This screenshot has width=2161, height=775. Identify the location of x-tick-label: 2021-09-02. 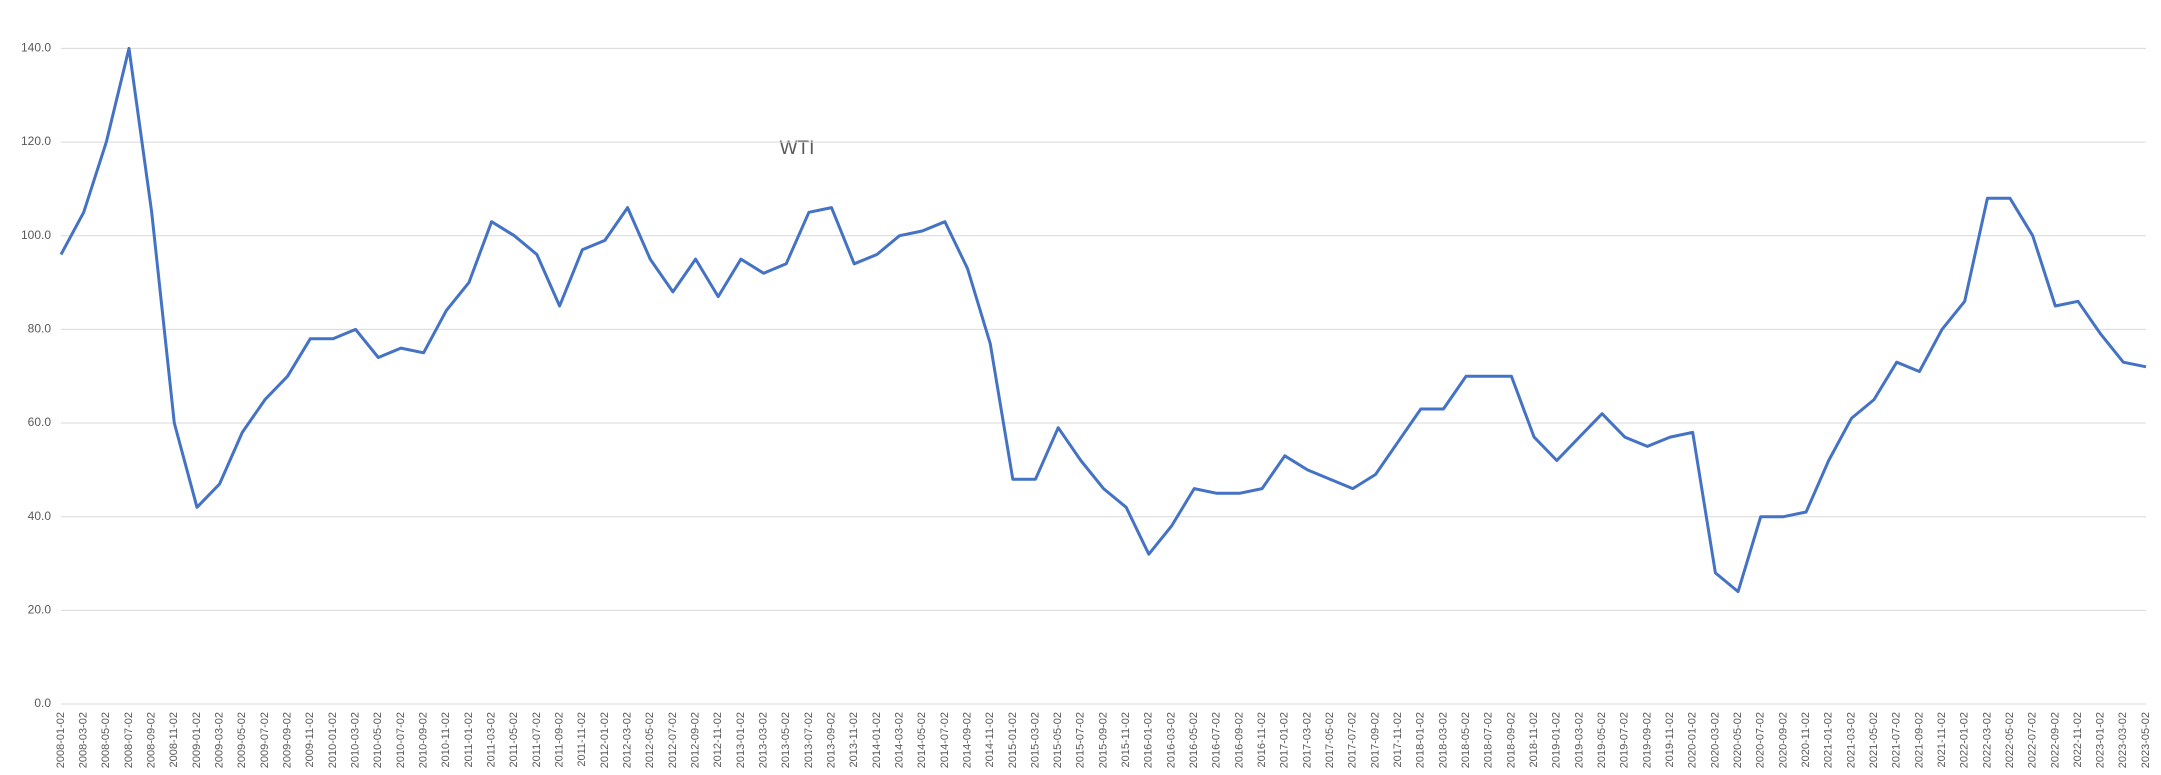
(1919, 740).